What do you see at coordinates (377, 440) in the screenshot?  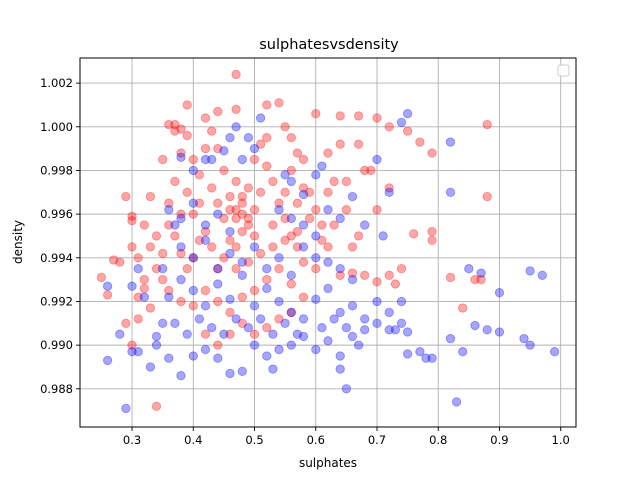 I see `x-tick-label: 0.7` at bounding box center [377, 440].